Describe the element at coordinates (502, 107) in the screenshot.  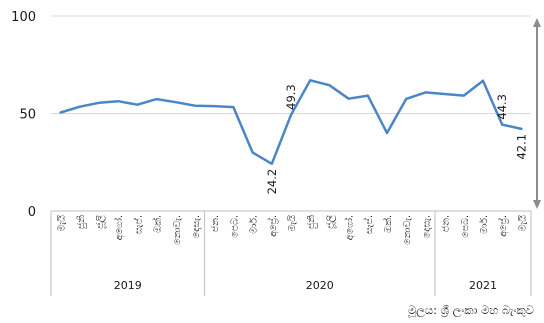
I see `data-label: 44.3` at that location.